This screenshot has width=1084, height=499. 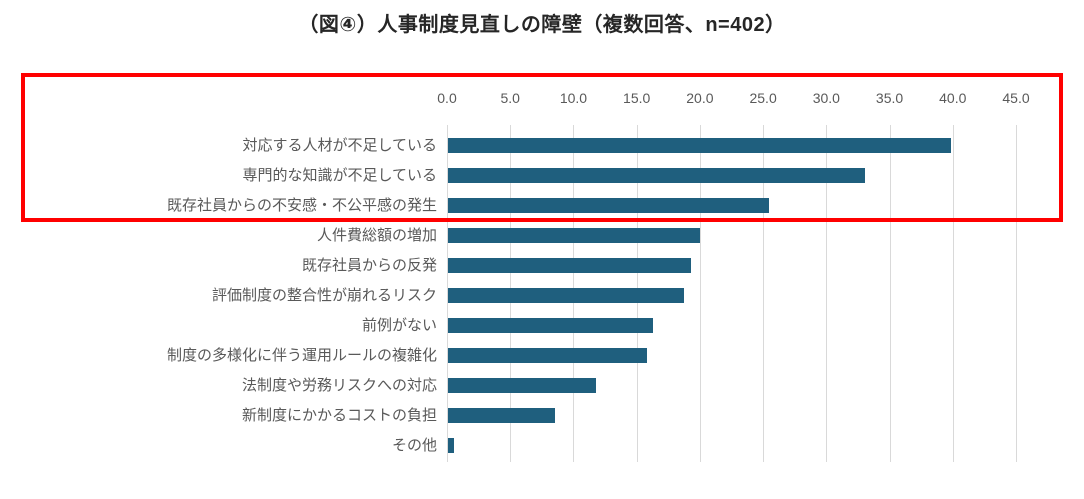 I want to click on category-label: 既存社員からの不安感・不公平感の発生, so click(x=301, y=205).